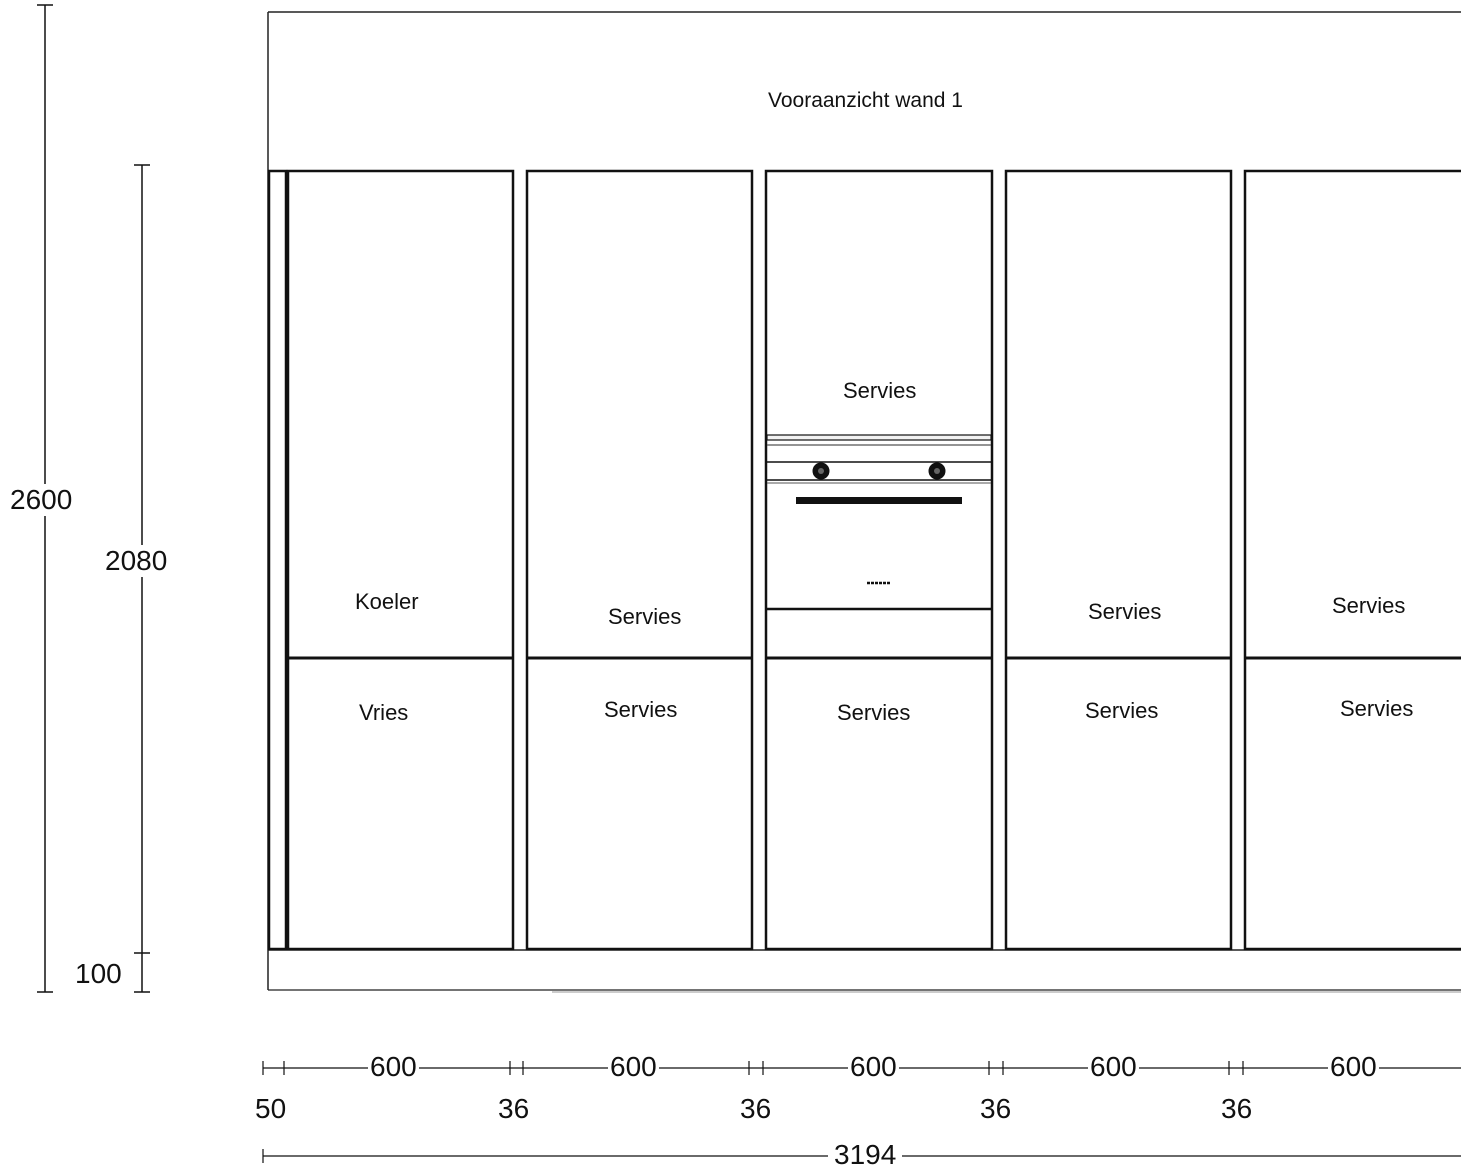 The width and height of the screenshot is (1461, 1175). What do you see at coordinates (821, 471) in the screenshot?
I see `oven-knob-left-icon` at bounding box center [821, 471].